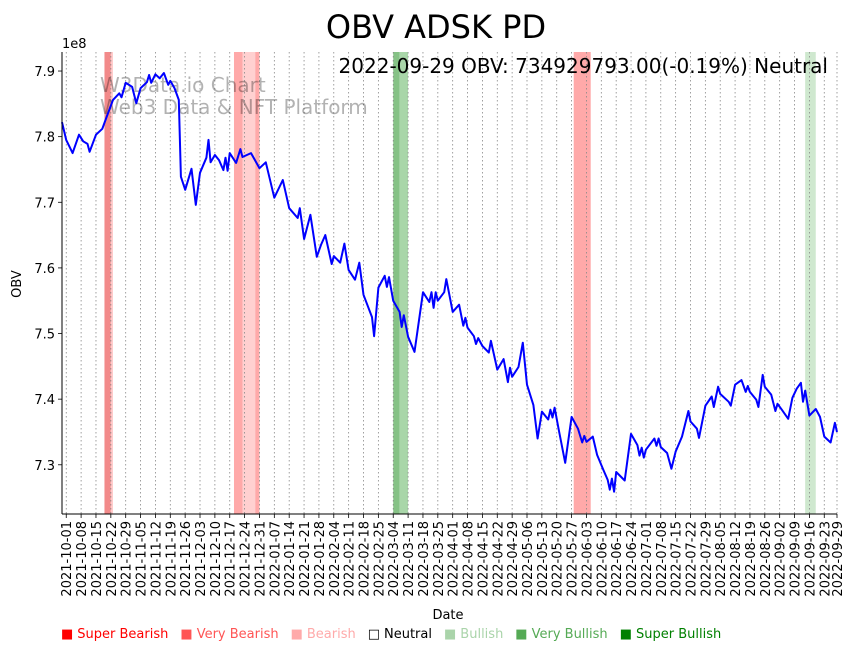 This screenshot has width=855, height=646. What do you see at coordinates (706, 559) in the screenshot?
I see `x-tick-label: 2022-07-29` at bounding box center [706, 559].